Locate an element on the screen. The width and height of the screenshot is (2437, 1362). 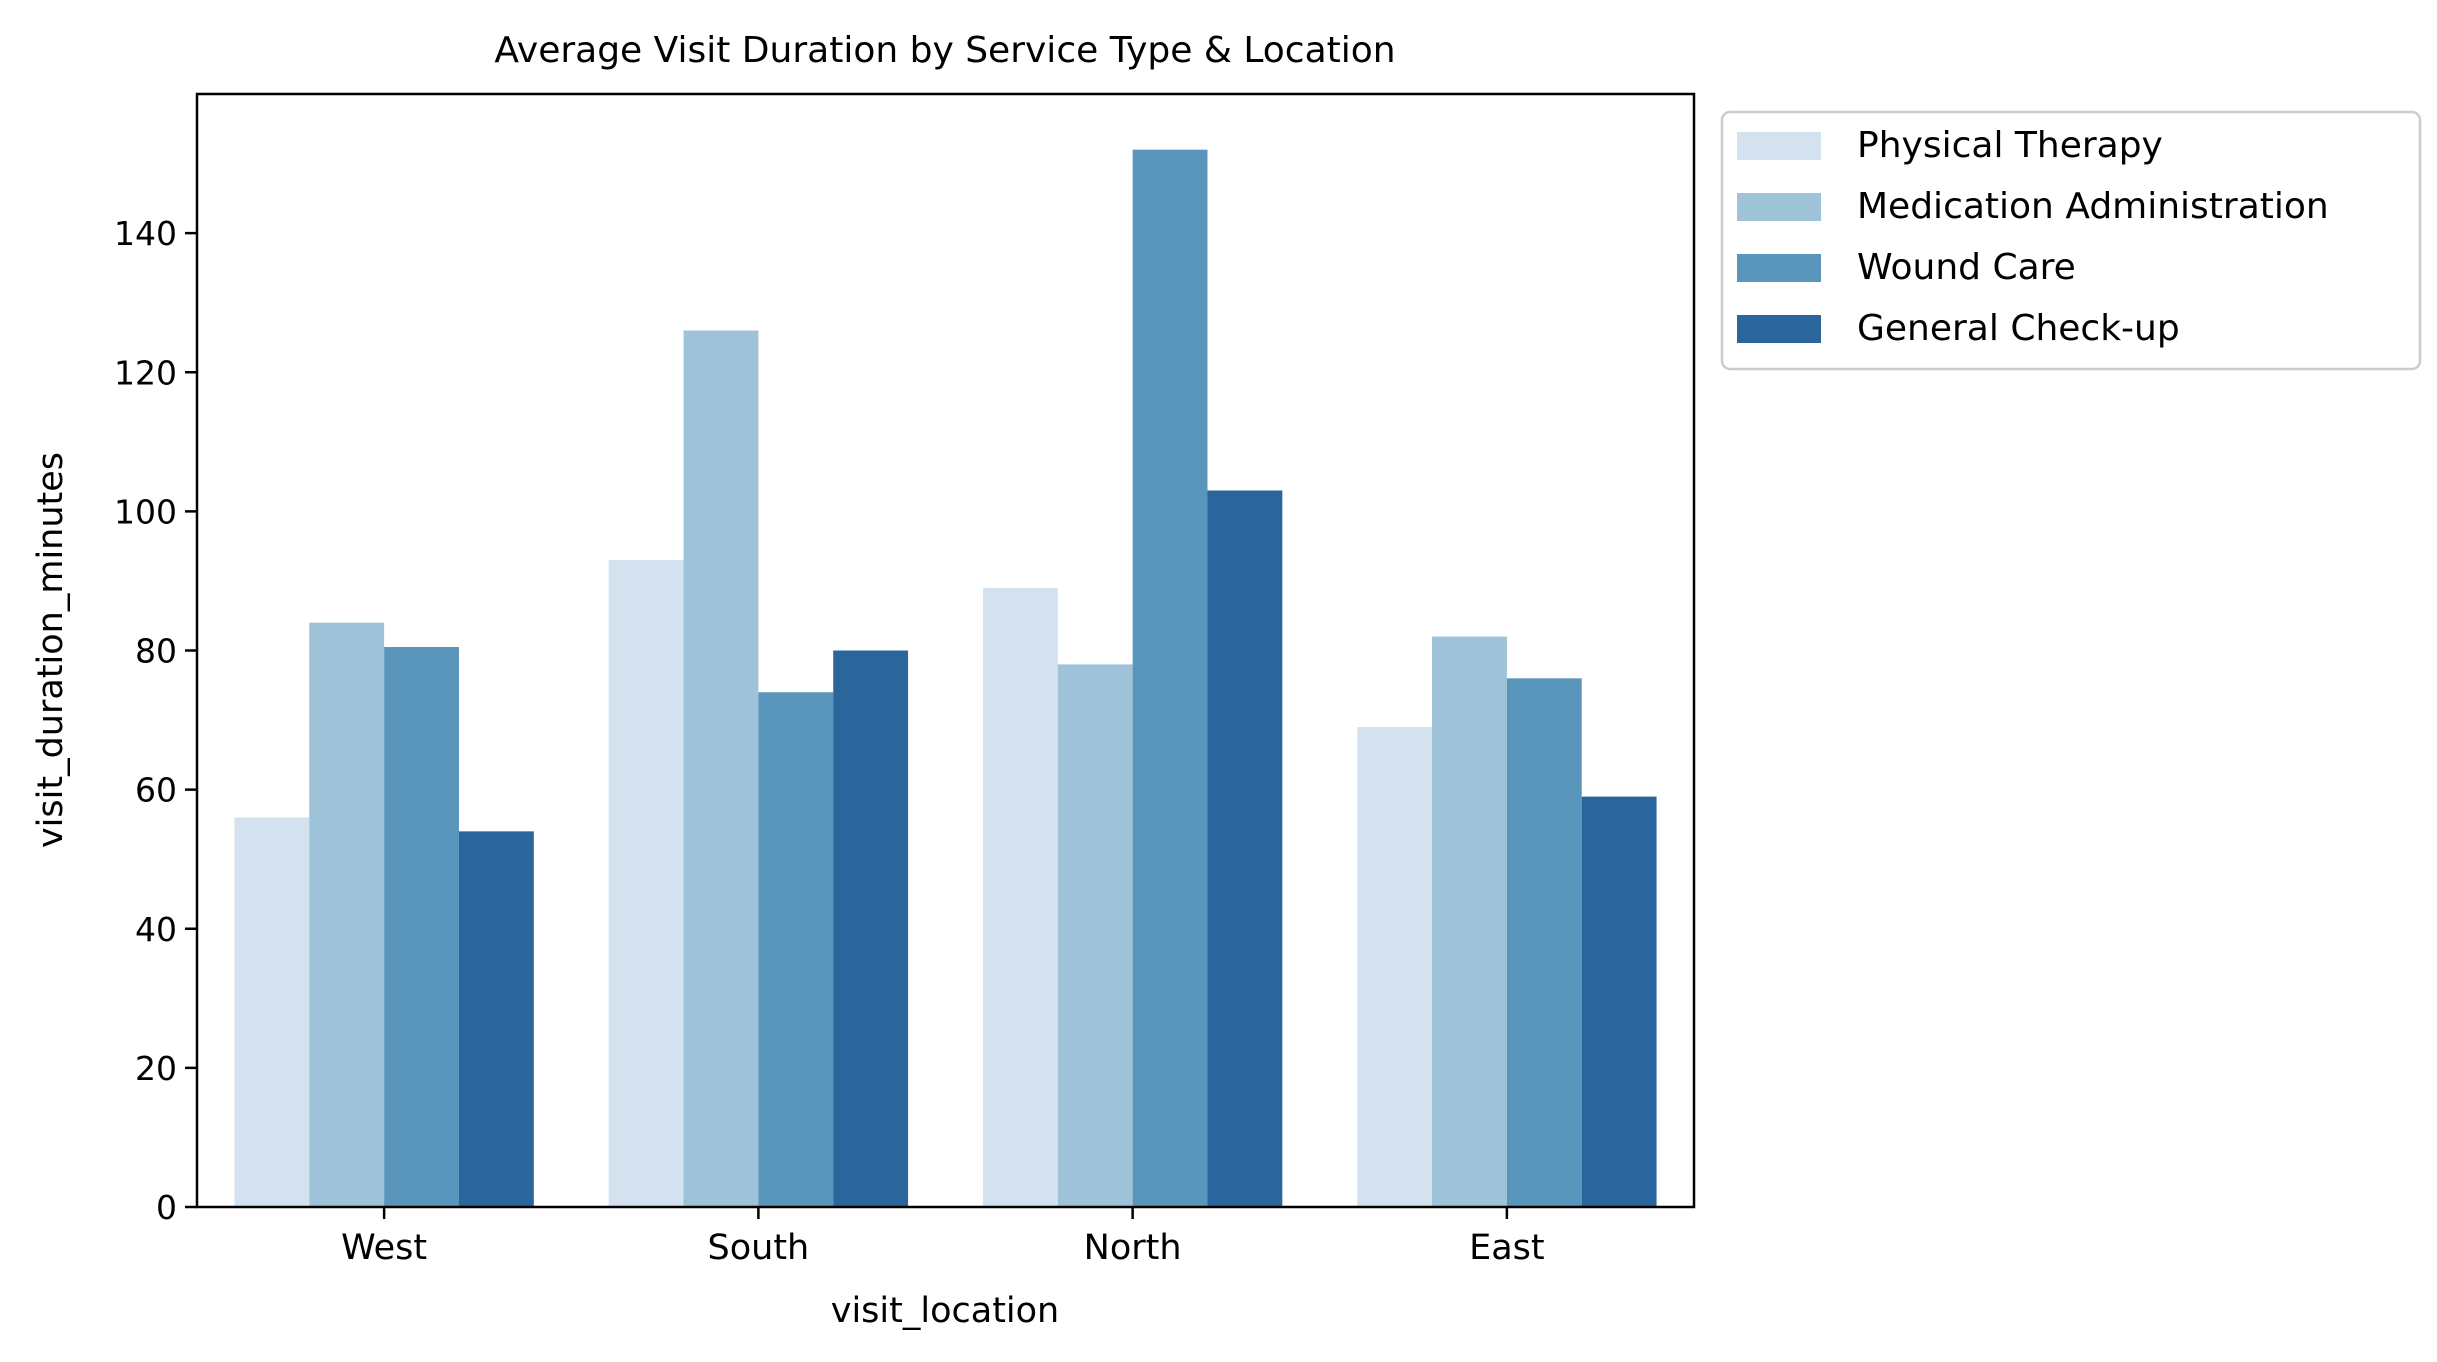
x-tick-label: South is located at coordinates (759, 1248).